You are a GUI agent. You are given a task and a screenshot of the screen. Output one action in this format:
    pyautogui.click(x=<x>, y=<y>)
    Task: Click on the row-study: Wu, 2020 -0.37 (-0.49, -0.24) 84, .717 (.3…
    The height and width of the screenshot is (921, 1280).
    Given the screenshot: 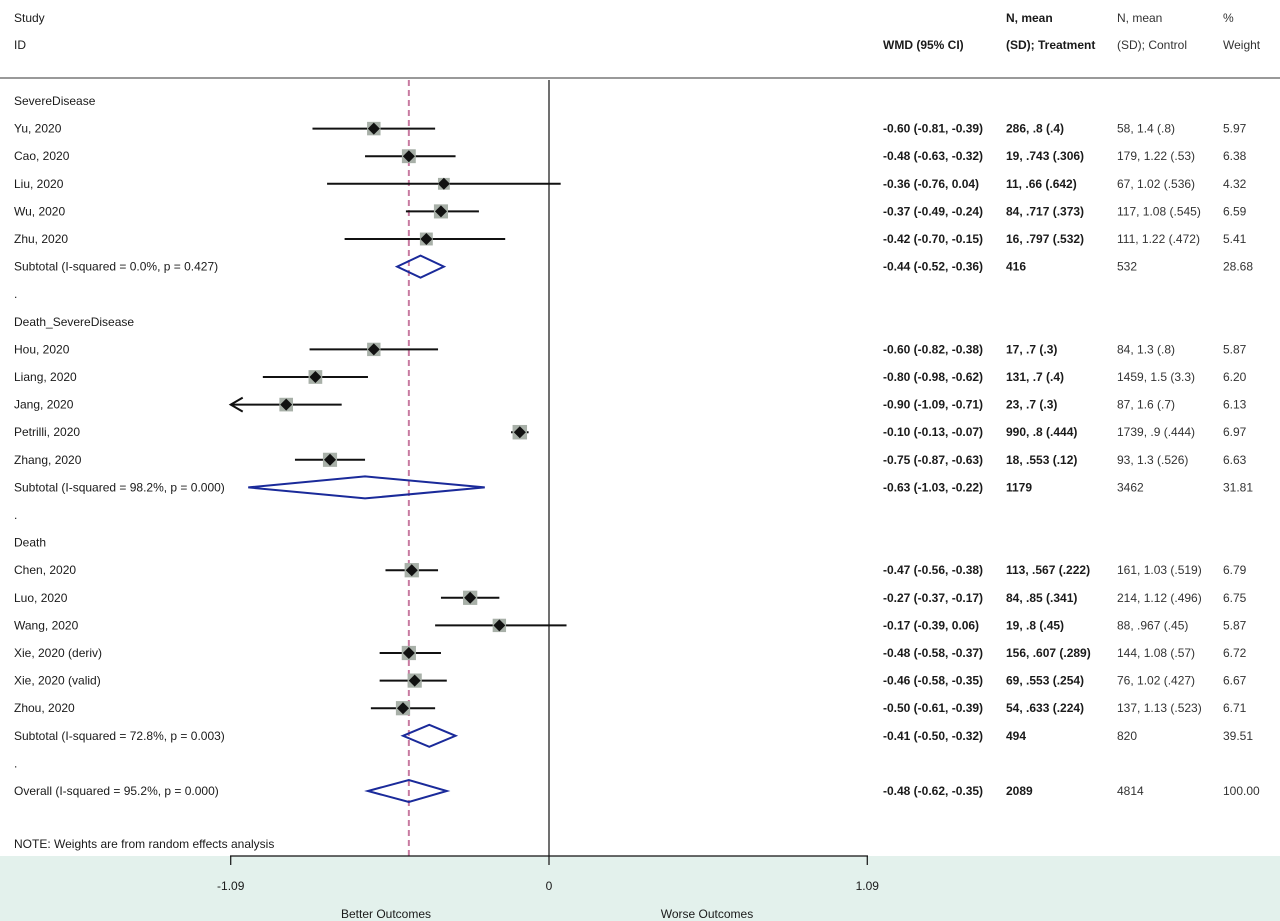 What is the action you would take?
    pyautogui.click(x=630, y=211)
    